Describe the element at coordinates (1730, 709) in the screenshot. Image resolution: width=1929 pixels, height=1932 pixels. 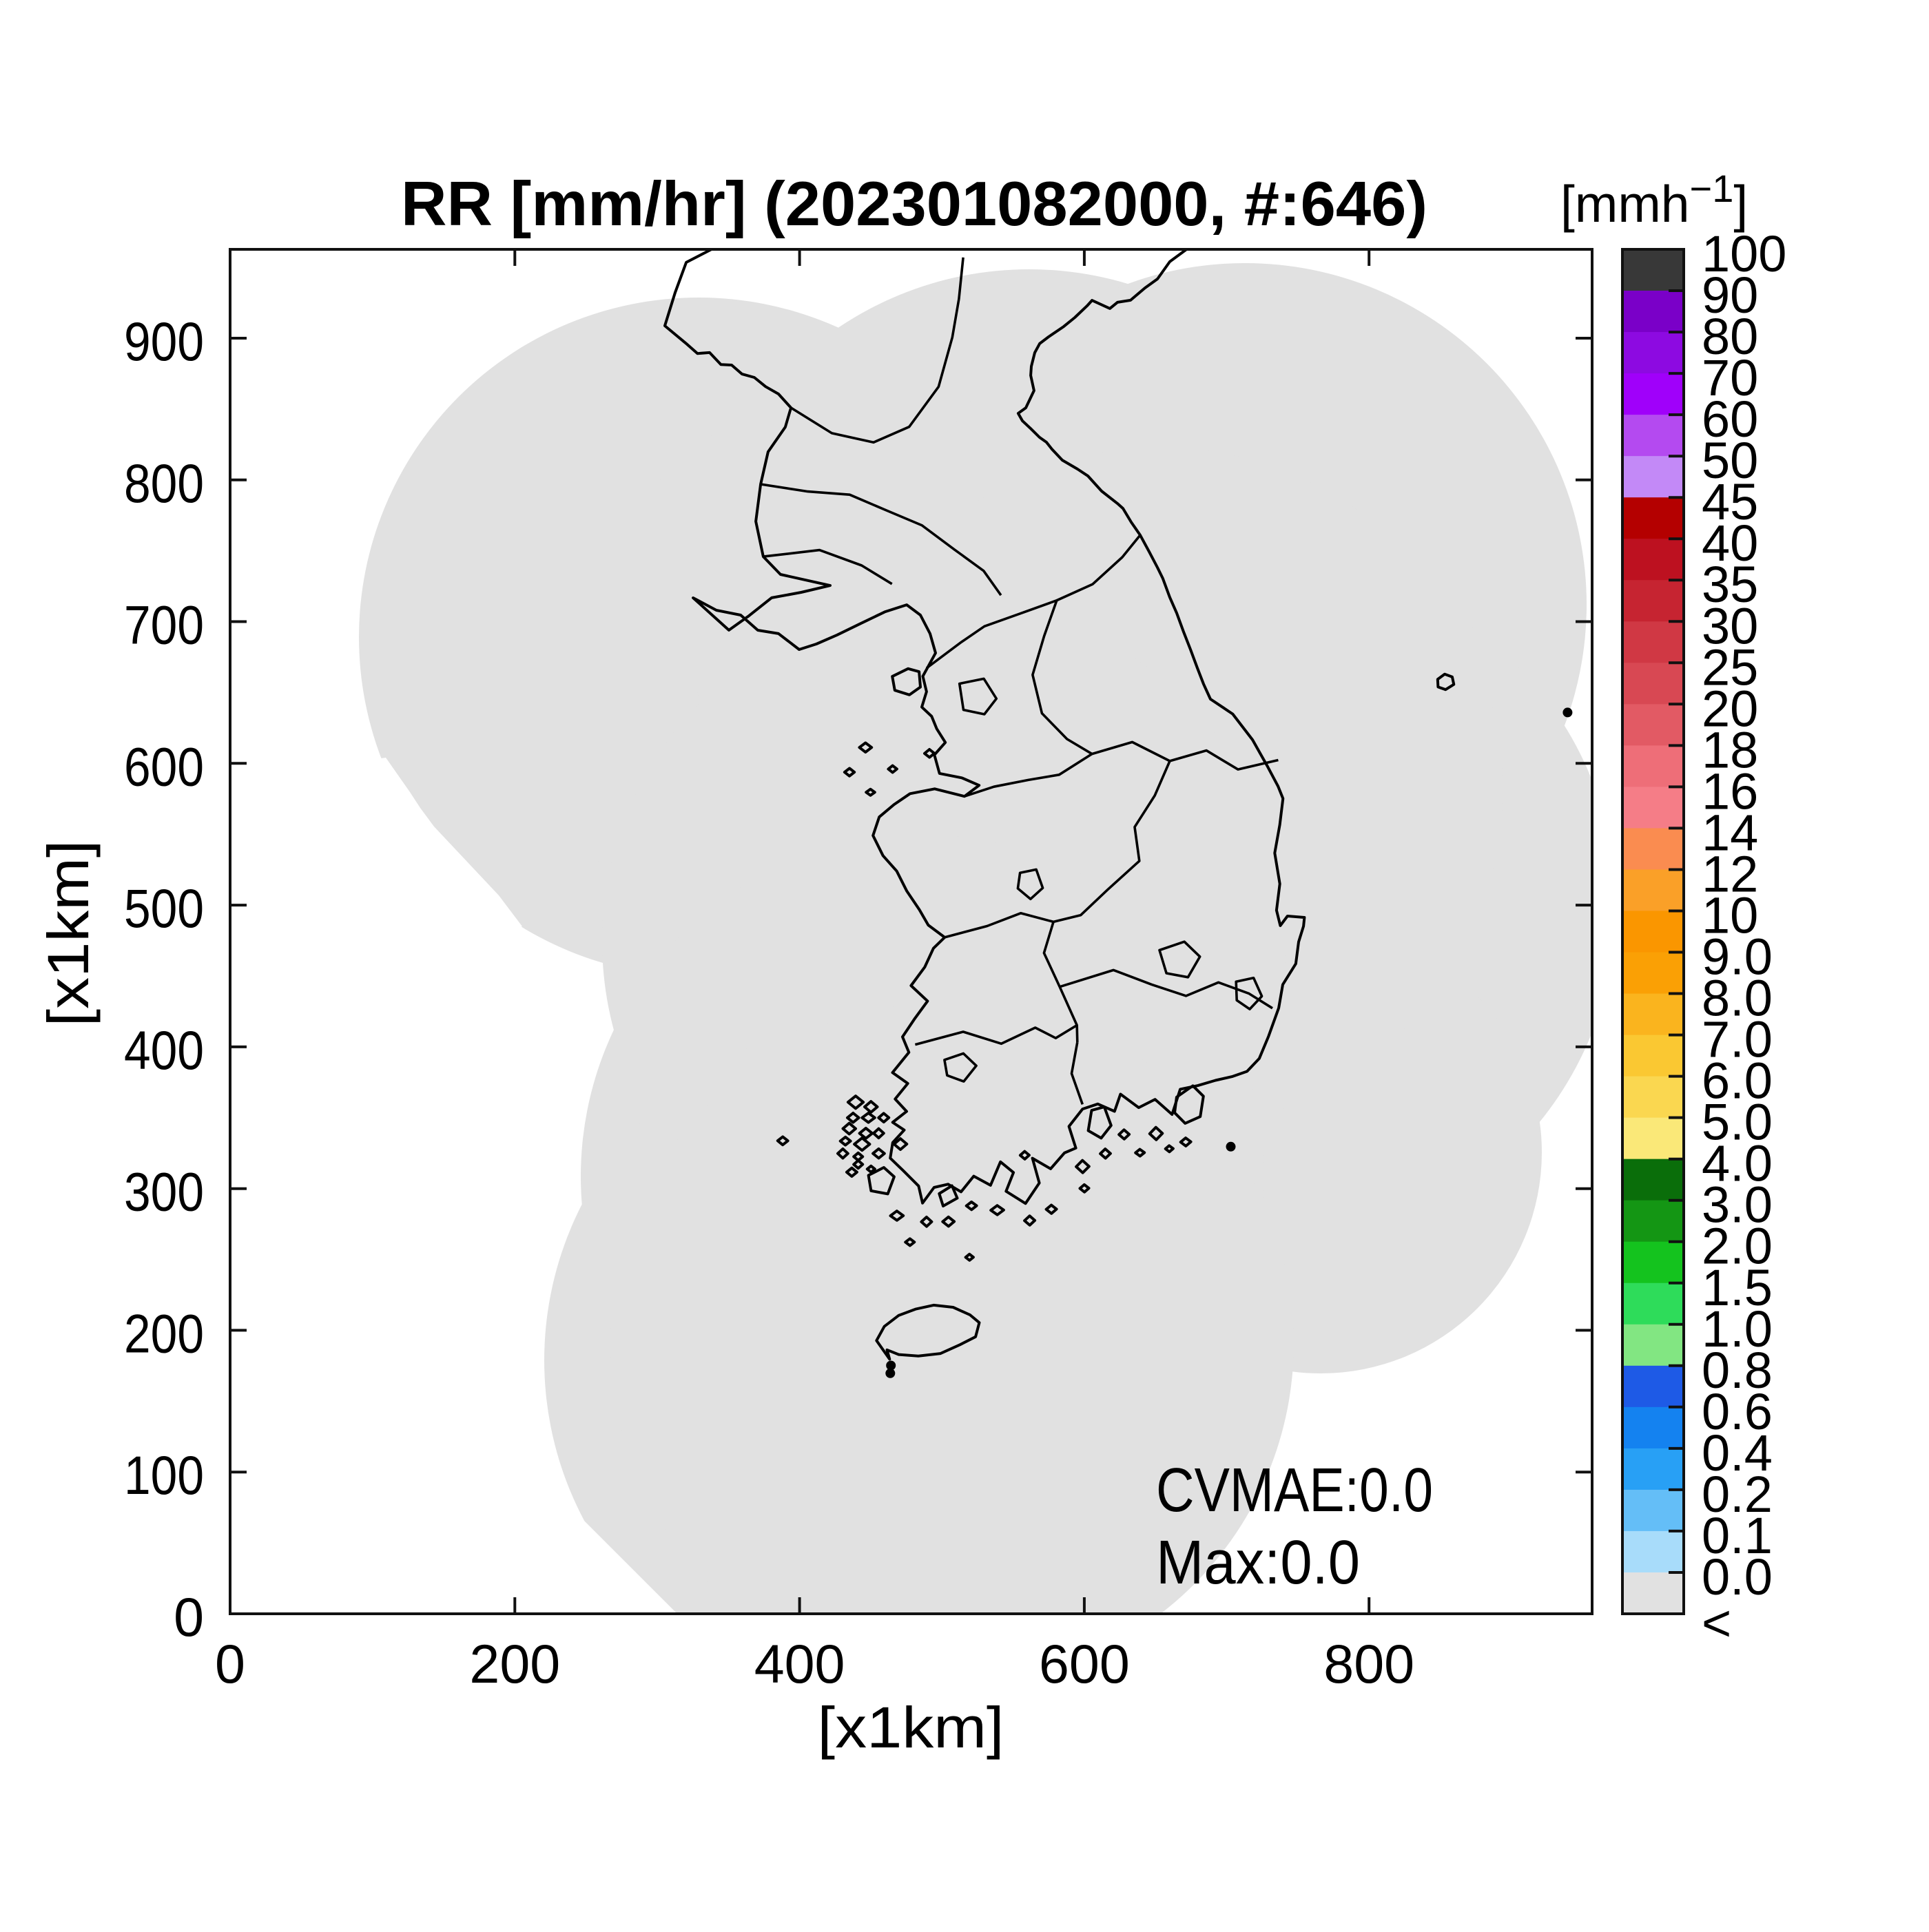
I see `svg-text: 20` at that location.